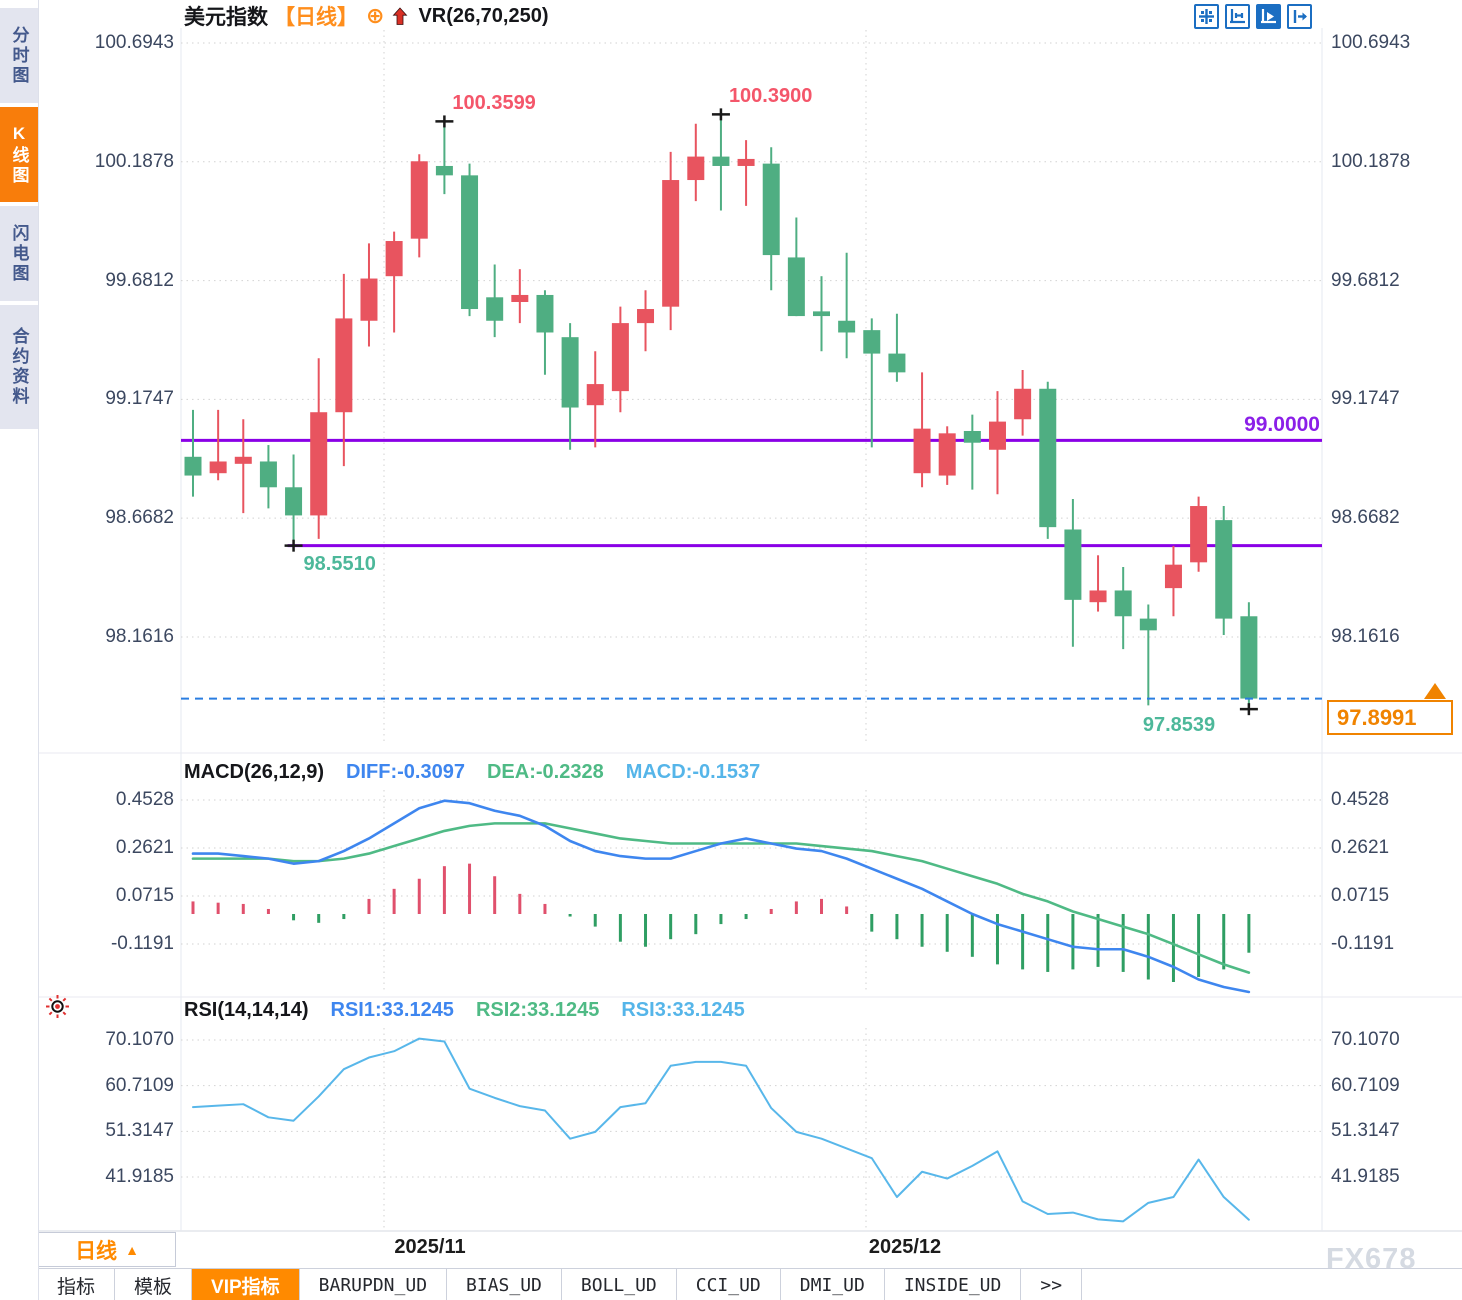 This screenshot has height=1300, width=1462. What do you see at coordinates (1435, 691) in the screenshot?
I see `price-up-arrow-icon` at bounding box center [1435, 691].